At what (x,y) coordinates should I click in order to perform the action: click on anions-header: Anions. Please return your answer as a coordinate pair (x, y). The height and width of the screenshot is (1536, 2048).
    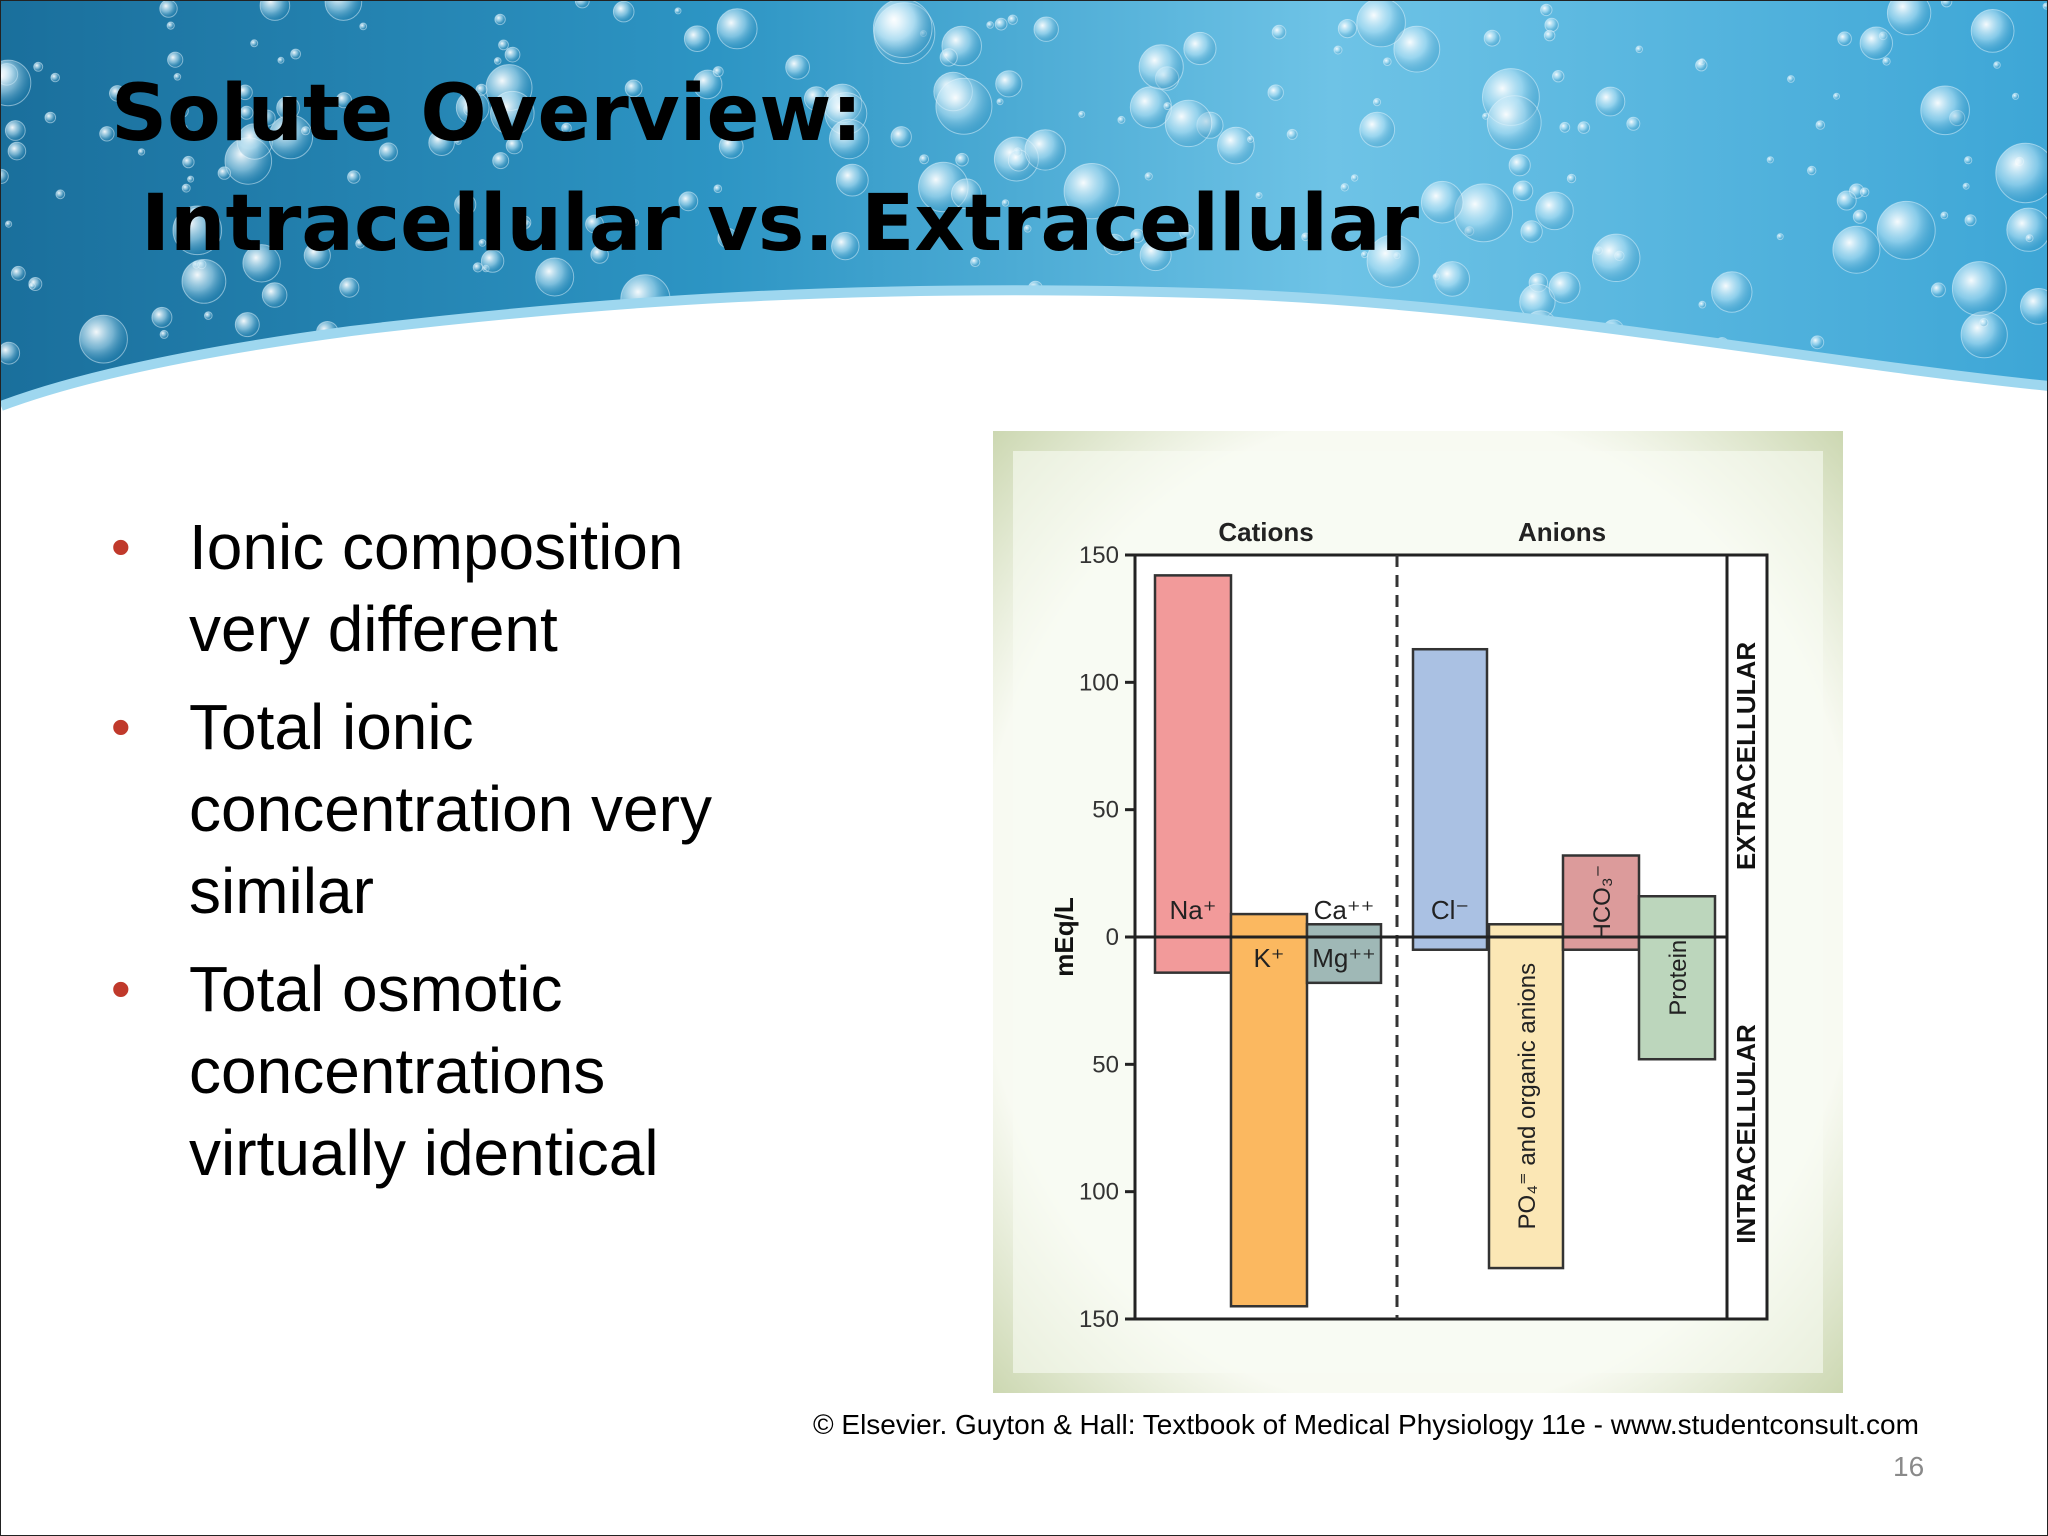
    Looking at the image, I should click on (1562, 532).